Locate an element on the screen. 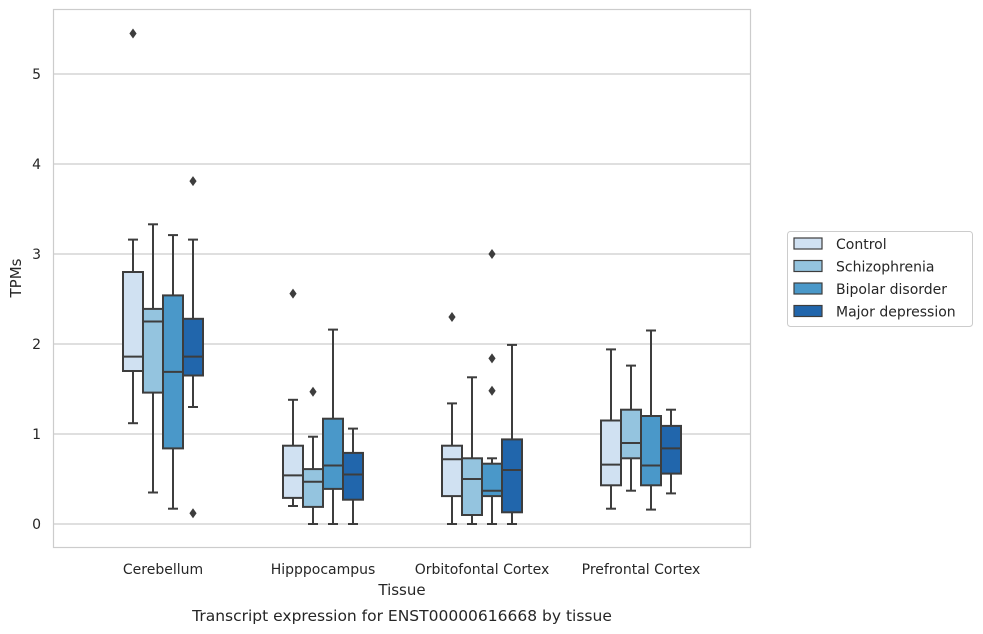  y-tick-label: 1 is located at coordinates (36, 435).